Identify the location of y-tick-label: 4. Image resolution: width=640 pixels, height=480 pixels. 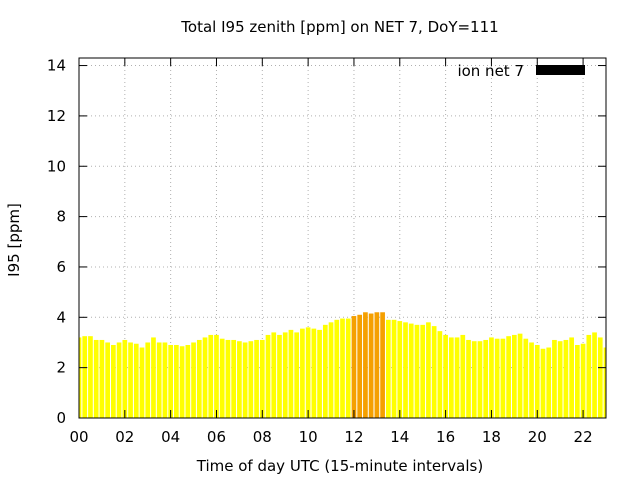
(61, 317).